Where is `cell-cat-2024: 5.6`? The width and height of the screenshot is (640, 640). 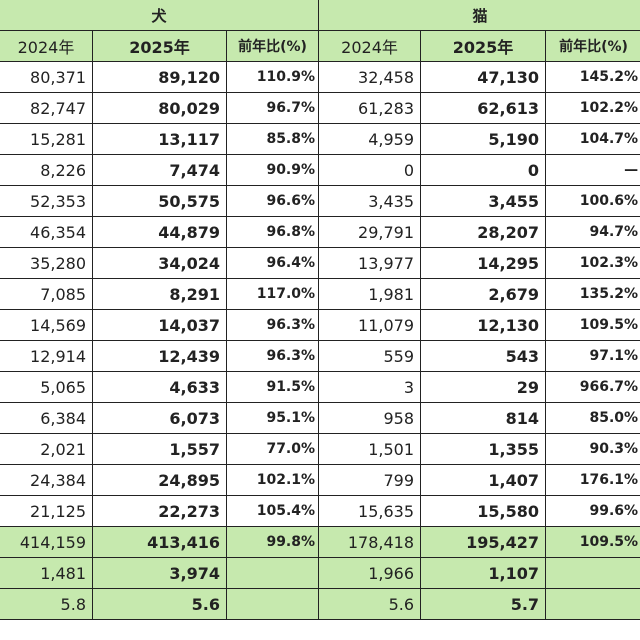
cell-cat-2024: 5.6 is located at coordinates (370, 604).